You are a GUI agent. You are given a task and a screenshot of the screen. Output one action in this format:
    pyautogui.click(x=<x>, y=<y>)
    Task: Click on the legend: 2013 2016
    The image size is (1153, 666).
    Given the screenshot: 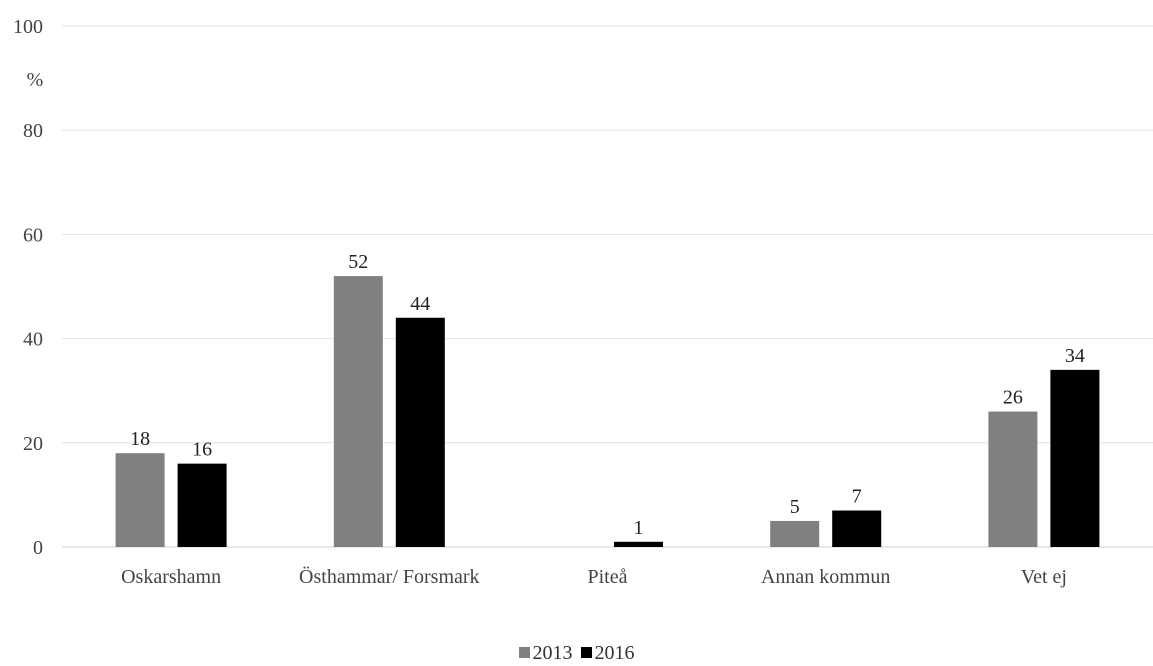 What is the action you would take?
    pyautogui.click(x=576, y=653)
    